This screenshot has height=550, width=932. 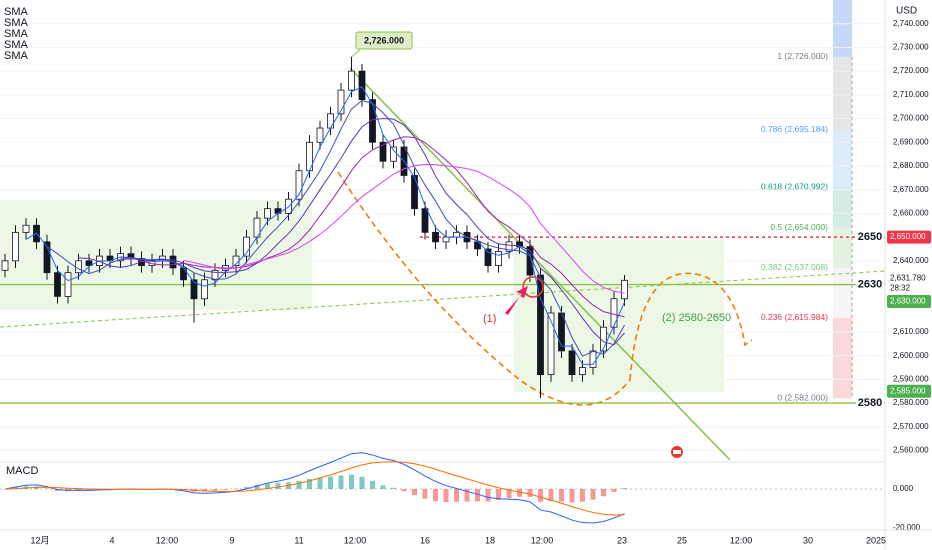 What do you see at coordinates (22, 471) in the screenshot?
I see `macd-title: MACD` at bounding box center [22, 471].